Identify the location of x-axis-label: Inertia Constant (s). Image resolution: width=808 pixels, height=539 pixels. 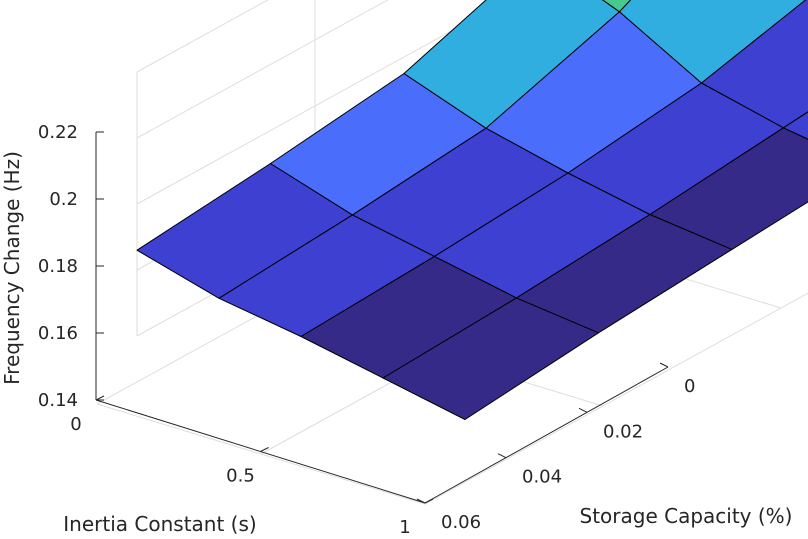
(159, 524).